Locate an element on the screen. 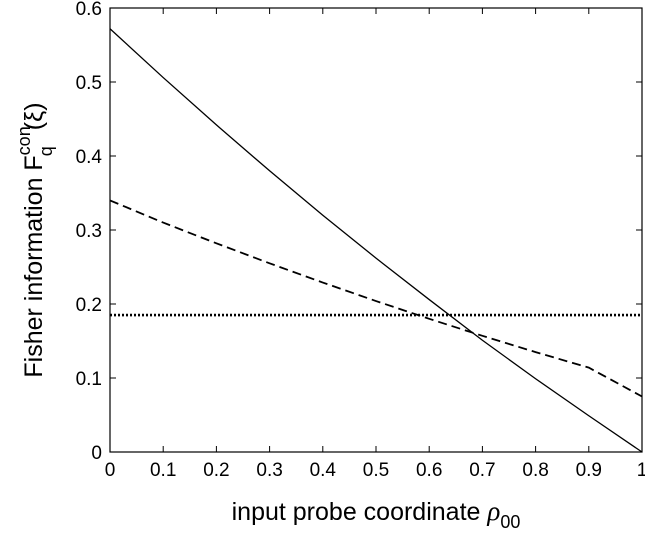  x-tick-label: 0.9 is located at coordinates (589, 470).